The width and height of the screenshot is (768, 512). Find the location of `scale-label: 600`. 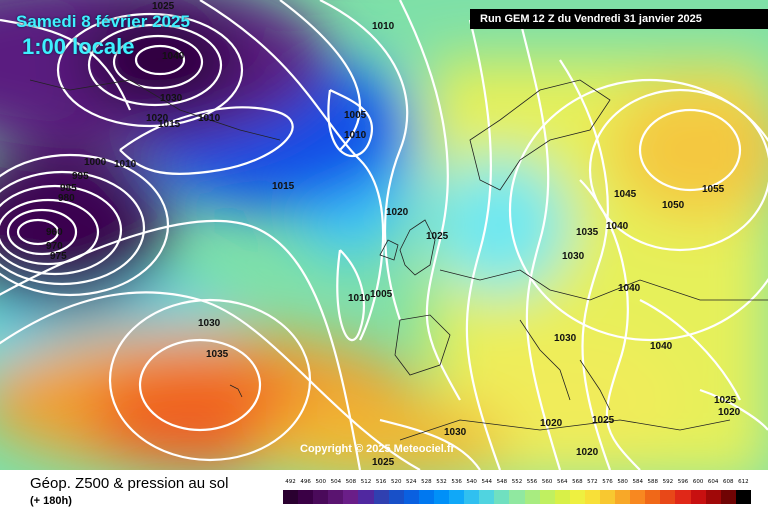

scale-label: 600 is located at coordinates (698, 482).